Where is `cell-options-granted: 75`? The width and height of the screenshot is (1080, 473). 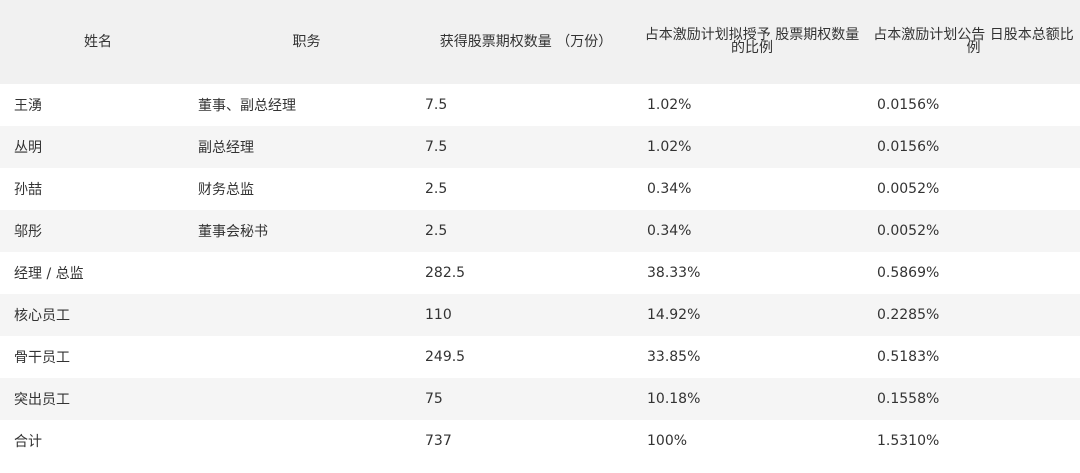 cell-options-granted: 75 is located at coordinates (526, 399).